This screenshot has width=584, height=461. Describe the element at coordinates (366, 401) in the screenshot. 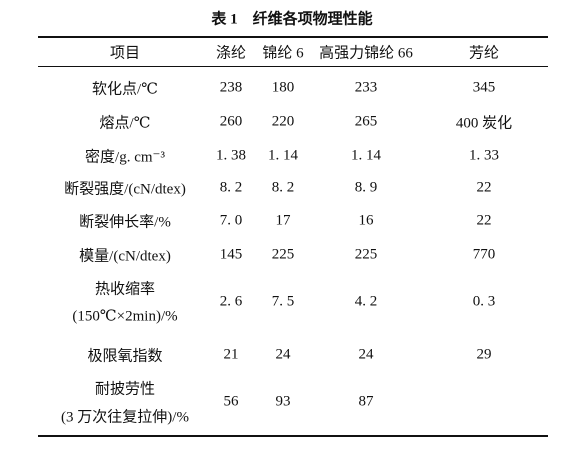

I see `cell: 87` at that location.